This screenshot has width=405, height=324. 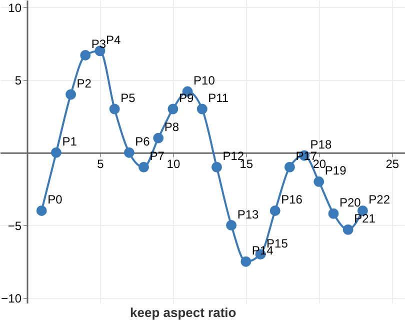 What do you see at coordinates (142, 141) in the screenshot?
I see `annotation: P6` at bounding box center [142, 141].